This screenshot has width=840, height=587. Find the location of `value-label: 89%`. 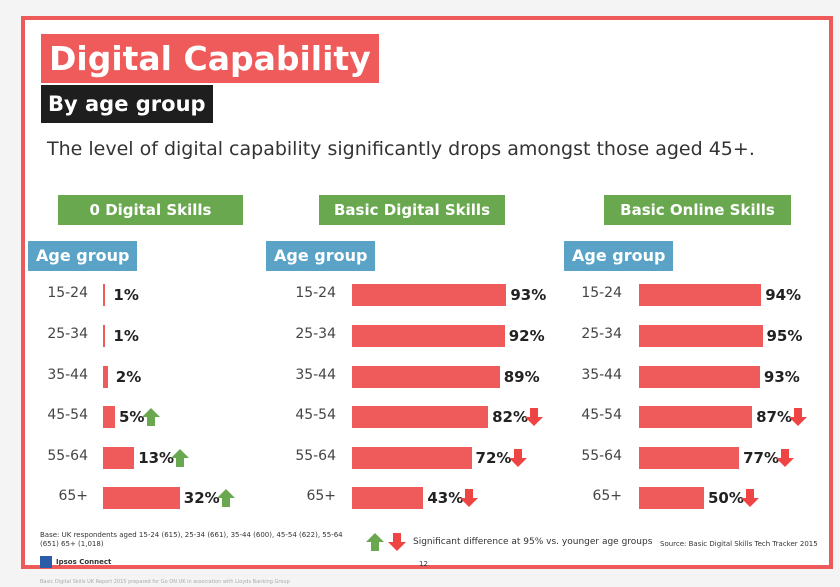

value-label: 89% is located at coordinates (521, 377).